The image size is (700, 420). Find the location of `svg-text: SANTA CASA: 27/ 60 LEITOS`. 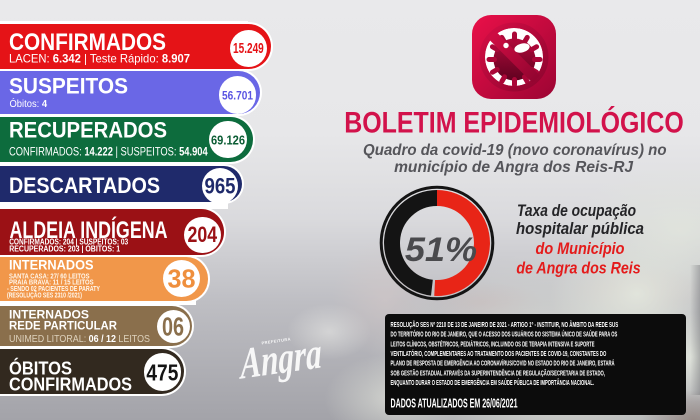

svg-text: SANTA CASA: 27/ 60 LEITOS is located at coordinates (49, 276).